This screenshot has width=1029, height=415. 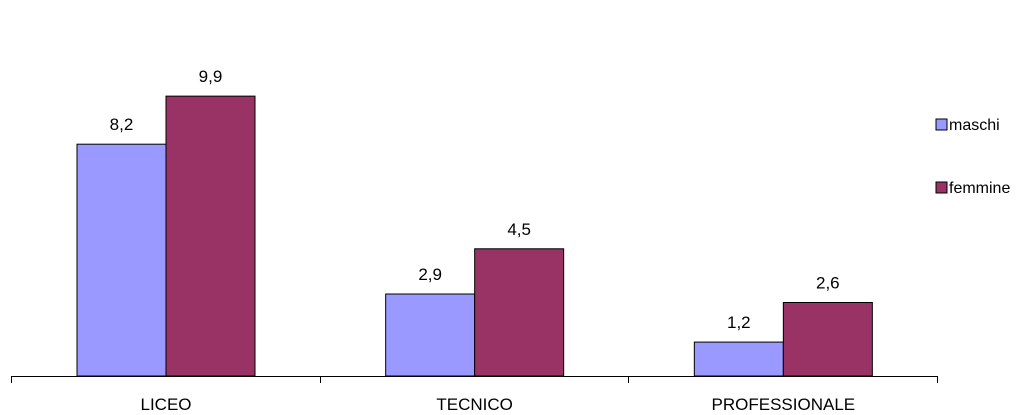 I want to click on legend-swatch-femmine, so click(x=941, y=187).